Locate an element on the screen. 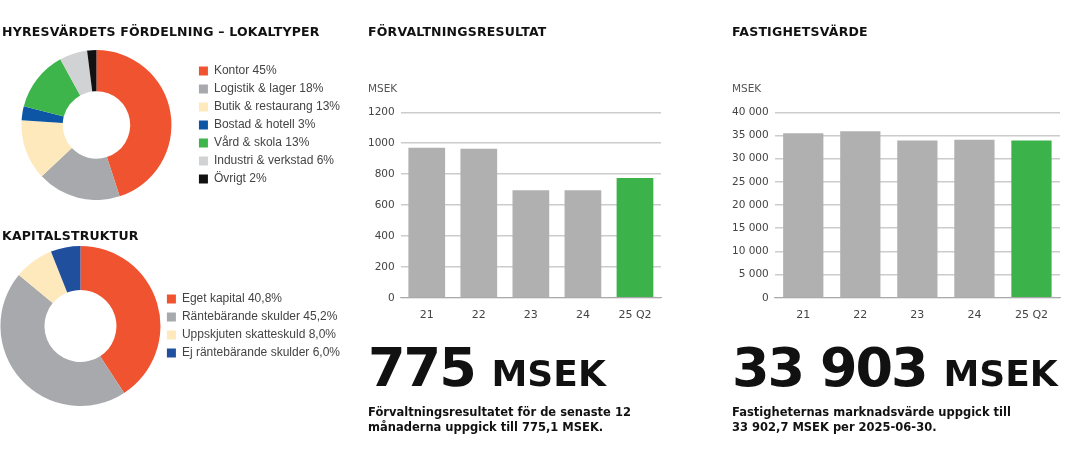 The image size is (1073, 469). y-tick-label: 1200 is located at coordinates (381, 111).